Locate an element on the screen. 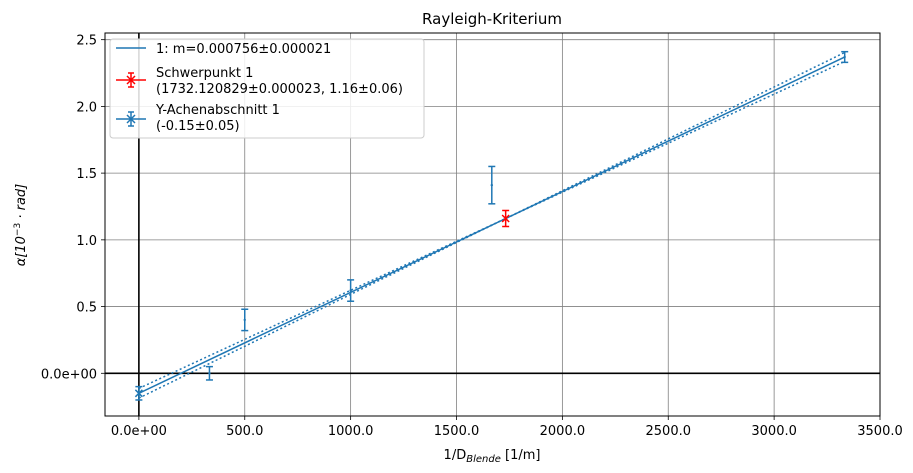 This screenshot has height=473, width=913. y-tick-label: 2.5 is located at coordinates (86, 41).